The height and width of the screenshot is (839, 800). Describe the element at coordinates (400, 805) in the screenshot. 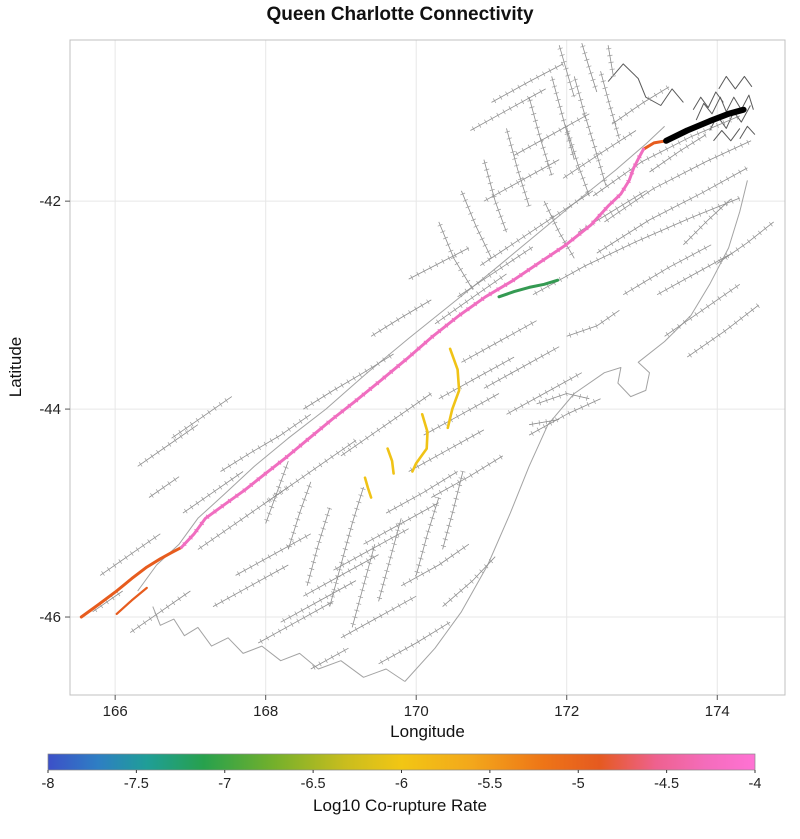

I see `colorbar-label: Log10 Co-rupture Rate` at that location.